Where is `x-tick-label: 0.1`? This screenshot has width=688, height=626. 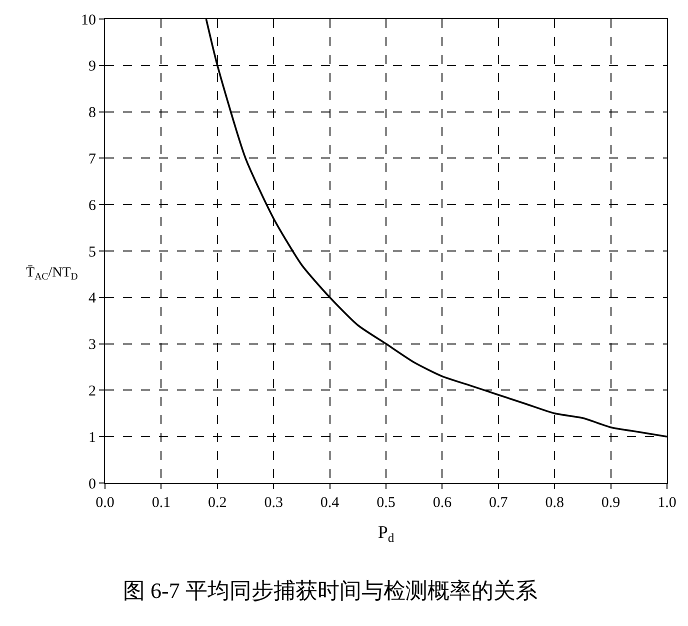 x-tick-label: 0.1 is located at coordinates (161, 503).